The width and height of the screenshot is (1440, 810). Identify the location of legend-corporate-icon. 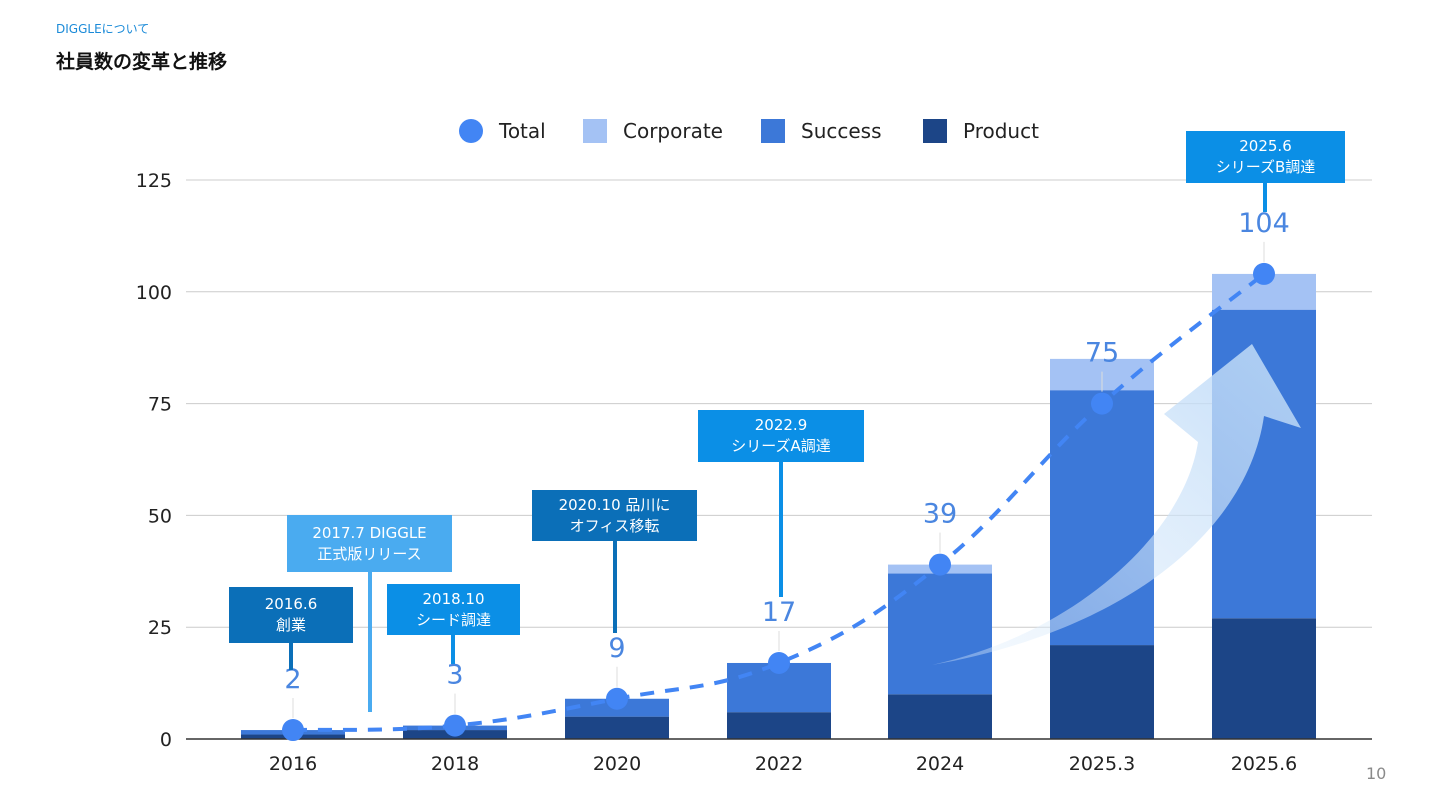
(595, 131).